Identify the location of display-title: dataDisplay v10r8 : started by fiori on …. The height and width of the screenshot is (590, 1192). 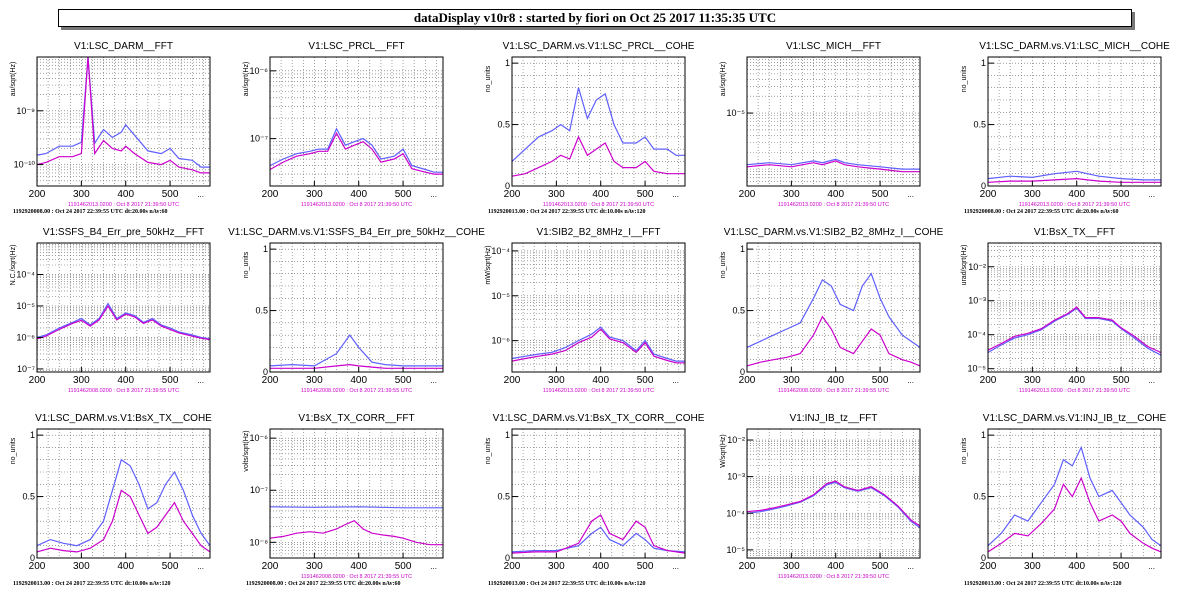
(595, 17).